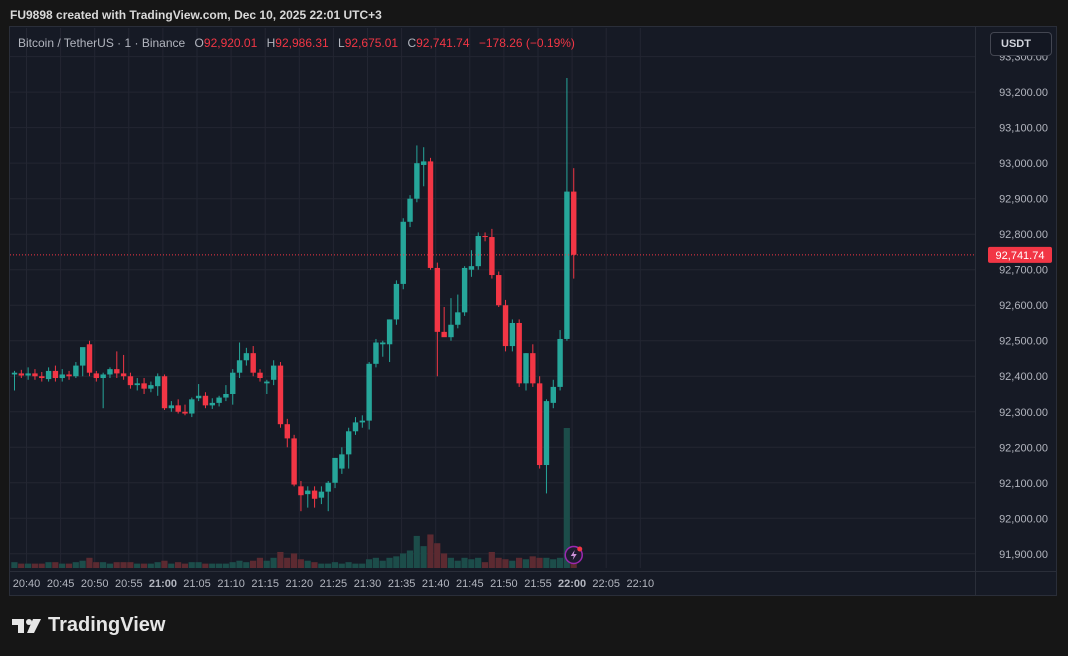 The width and height of the screenshot is (1068, 656). Describe the element at coordinates (526, 43) in the screenshot. I see `change-value: −178.26 (−0.19%)` at that location.